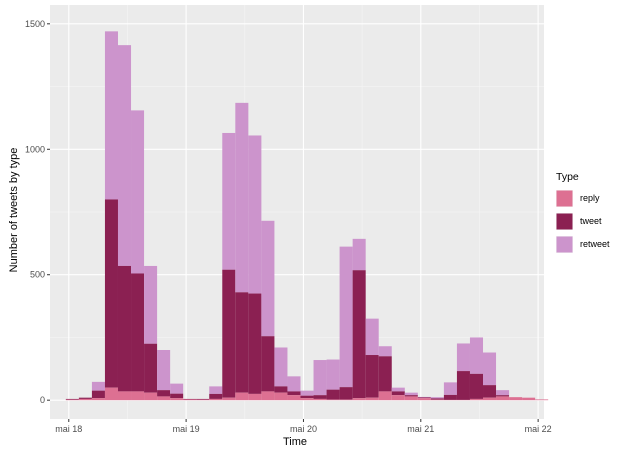 The width and height of the screenshot is (632, 452). What do you see at coordinates (35, 24) in the screenshot?
I see `y-tick-label: 1500` at bounding box center [35, 24].